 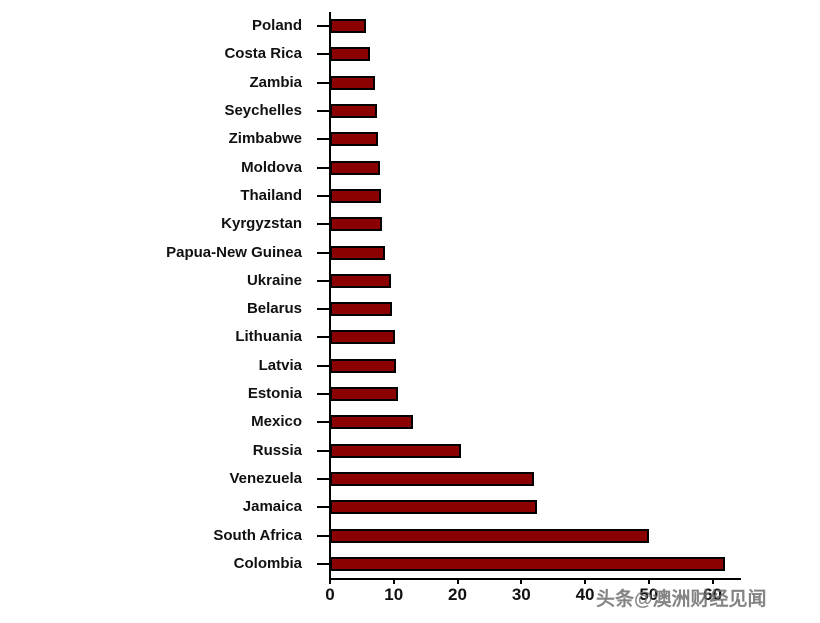 What do you see at coordinates (535, 579) in the screenshot?
I see `x-axis-line` at bounding box center [535, 579].